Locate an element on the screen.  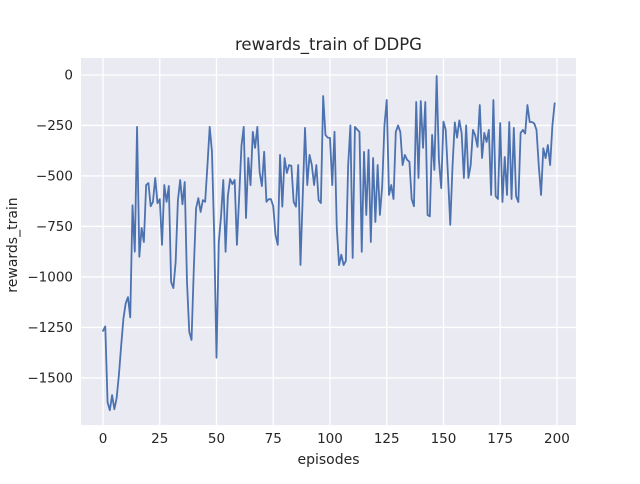
x-tick-label: 125 is located at coordinates (387, 439).